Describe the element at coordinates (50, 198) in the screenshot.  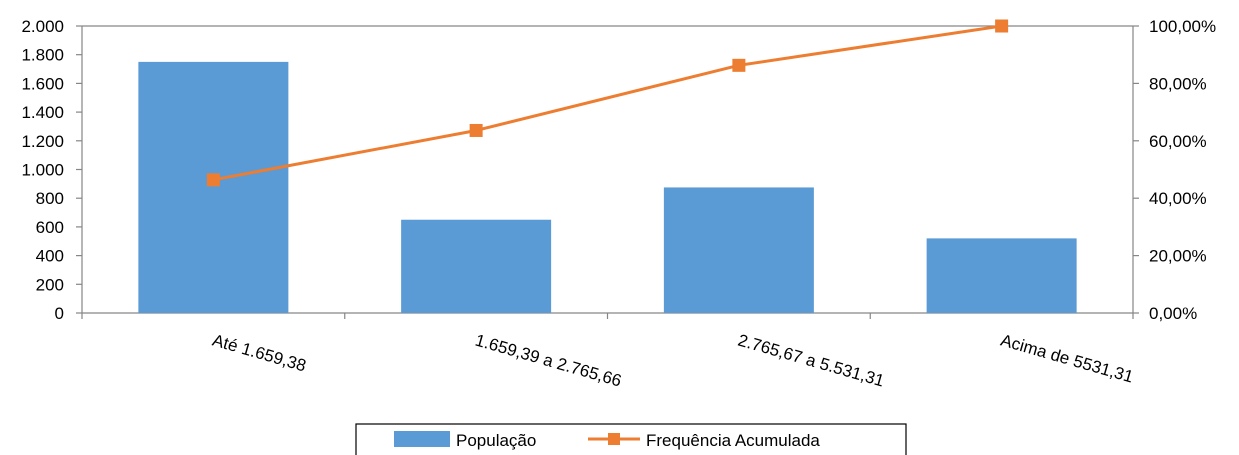
I see `y-left-tick-label: 800` at that location.